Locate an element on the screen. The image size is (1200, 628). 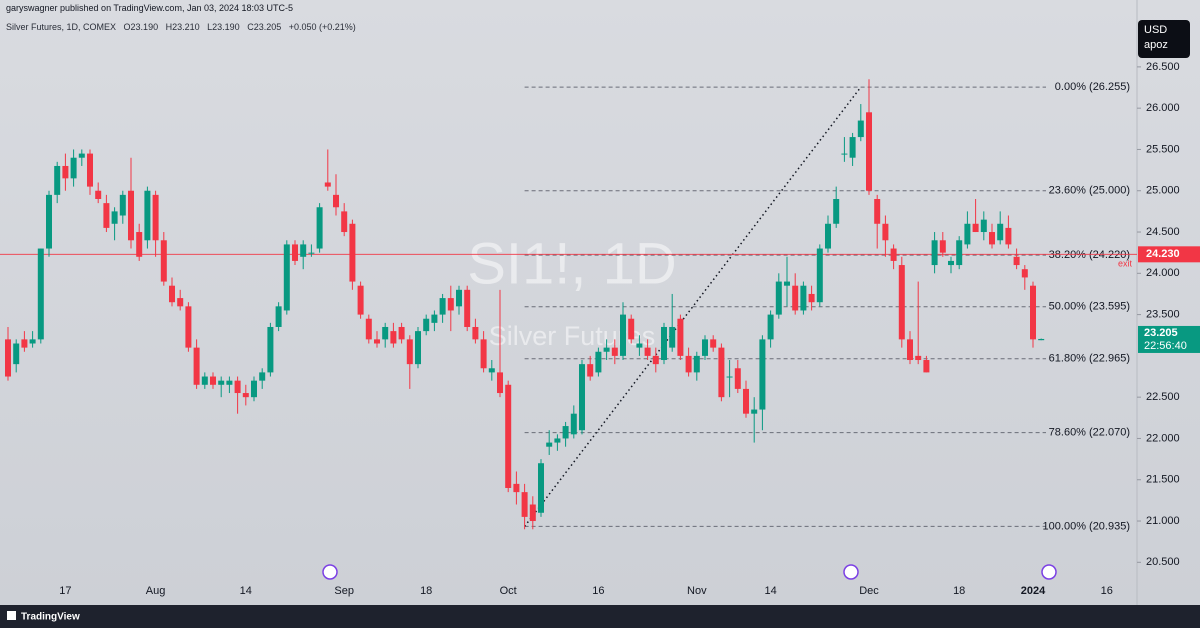
y-tick-label: 22.500 is located at coordinates (1163, 397).